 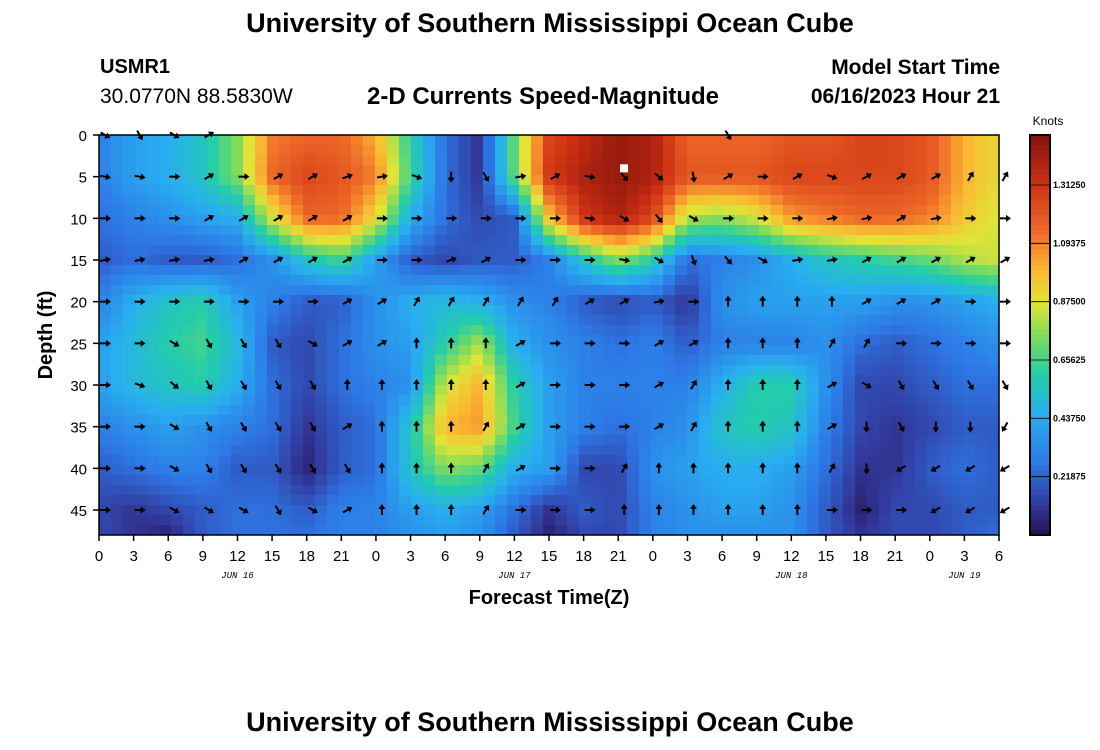 What do you see at coordinates (624, 168) in the screenshot?
I see `model-start-marker` at bounding box center [624, 168].